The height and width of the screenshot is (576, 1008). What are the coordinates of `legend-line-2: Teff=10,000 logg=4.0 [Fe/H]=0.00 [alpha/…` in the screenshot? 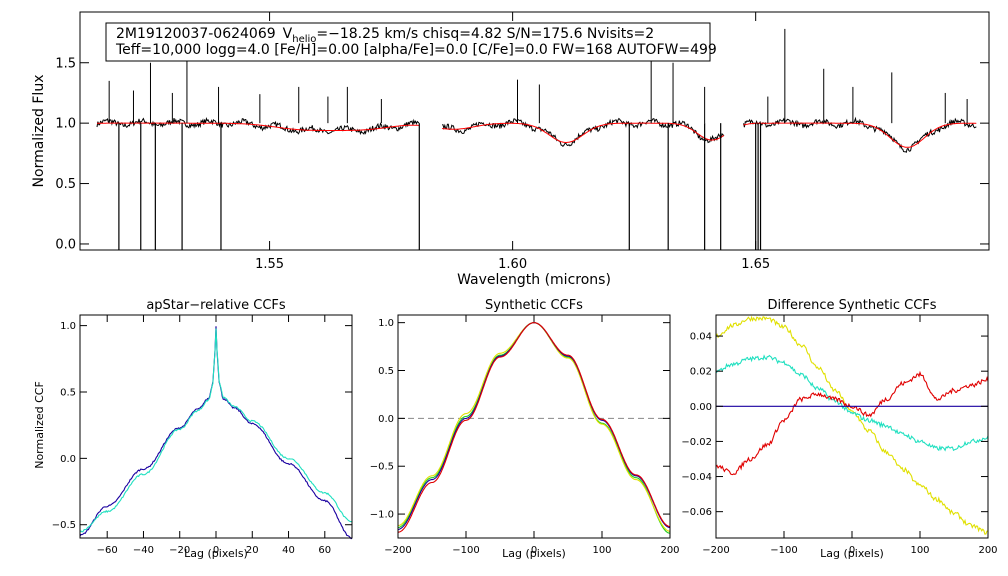 It's located at (416, 50).